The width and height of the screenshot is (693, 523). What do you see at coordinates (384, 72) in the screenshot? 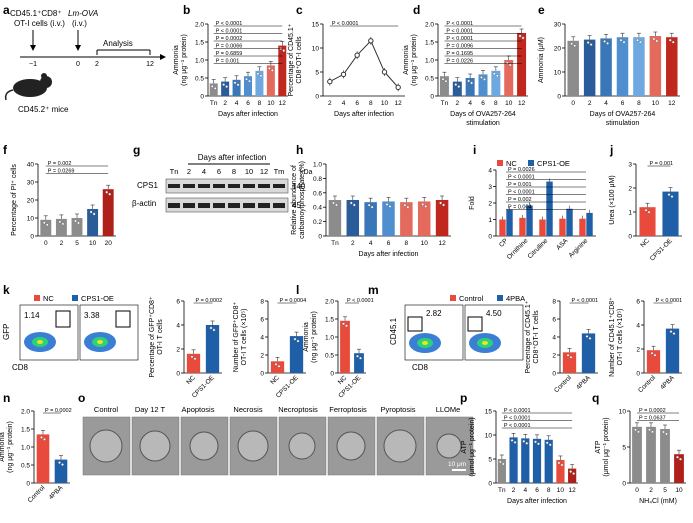
I see `data-point` at bounding box center [384, 72].